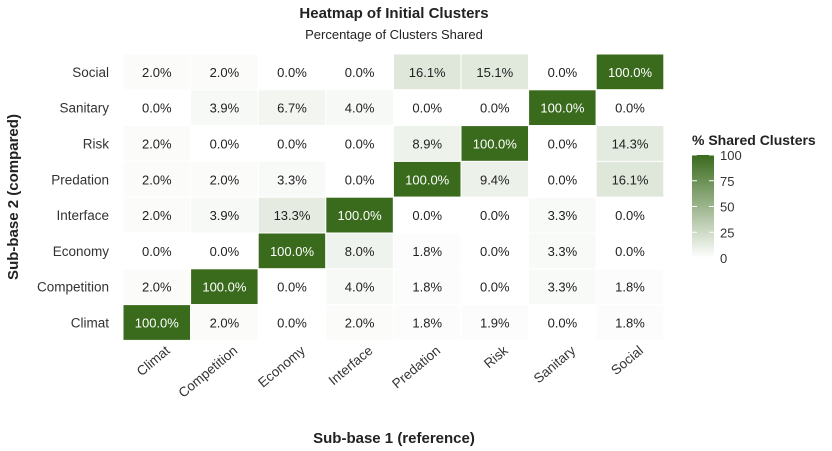  I want to click on cell-value-label: 6.7%, so click(292, 108).